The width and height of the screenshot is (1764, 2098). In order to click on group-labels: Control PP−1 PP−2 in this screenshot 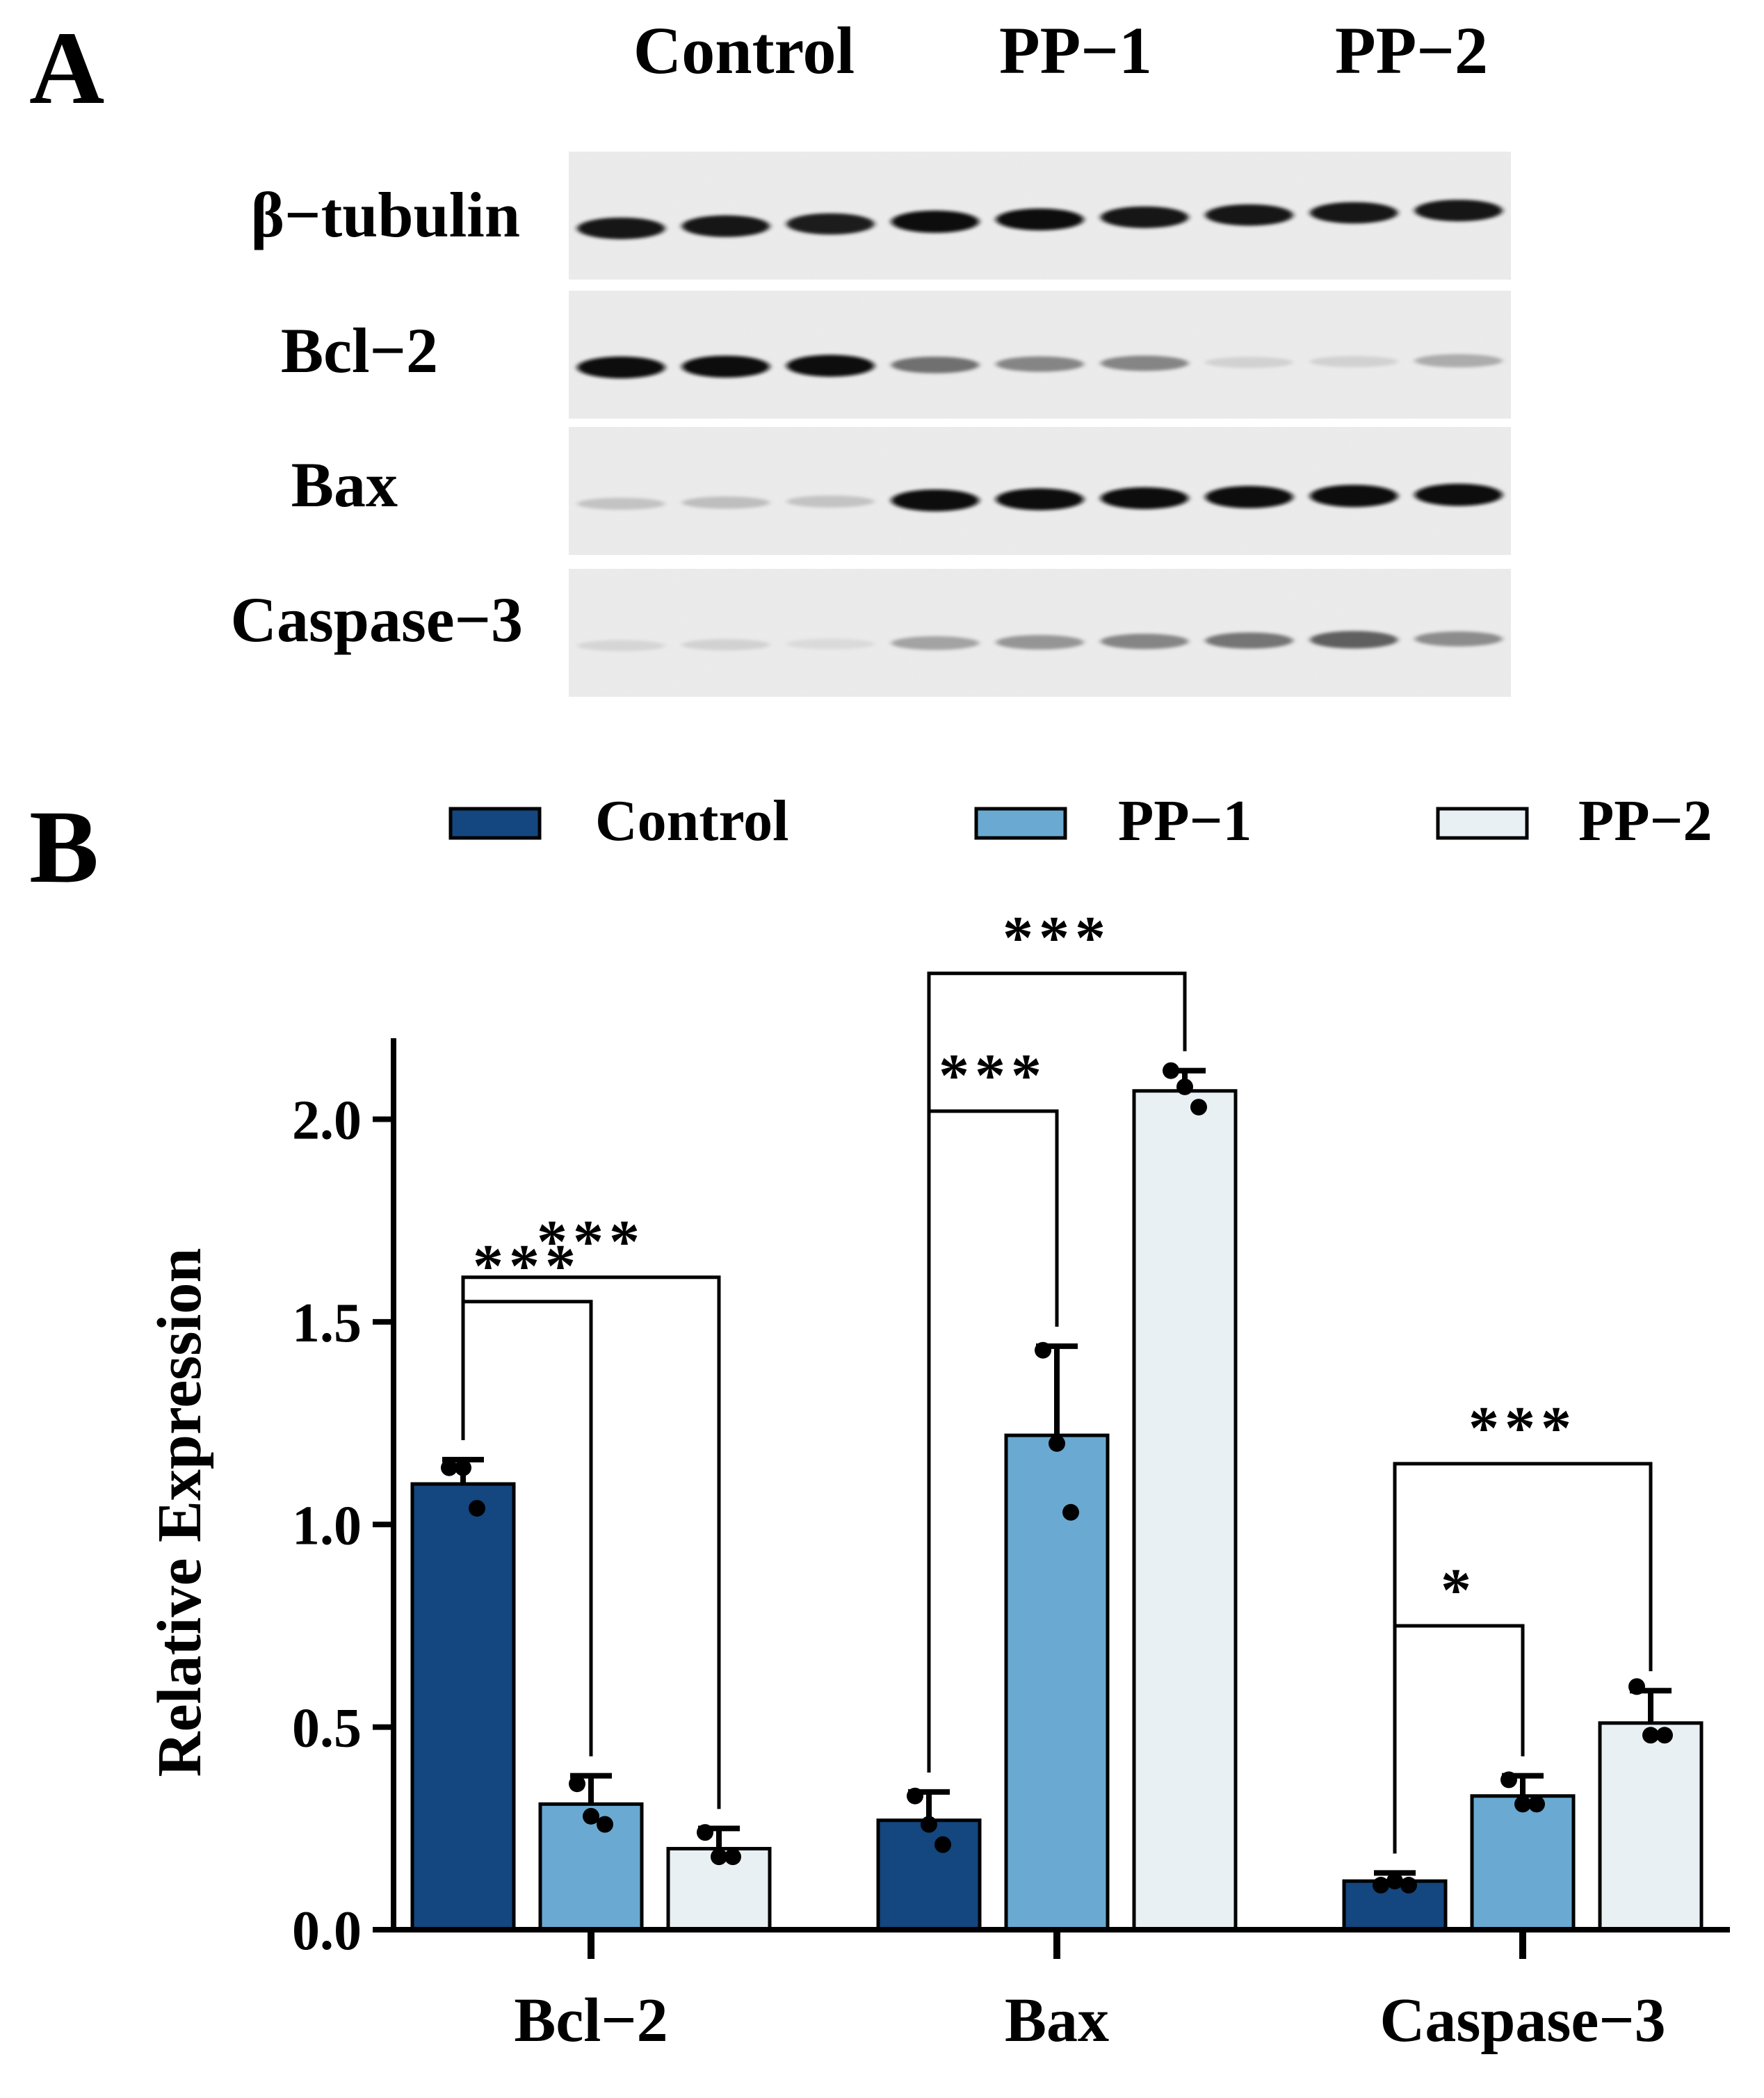, I will do `click(1060, 50)`.